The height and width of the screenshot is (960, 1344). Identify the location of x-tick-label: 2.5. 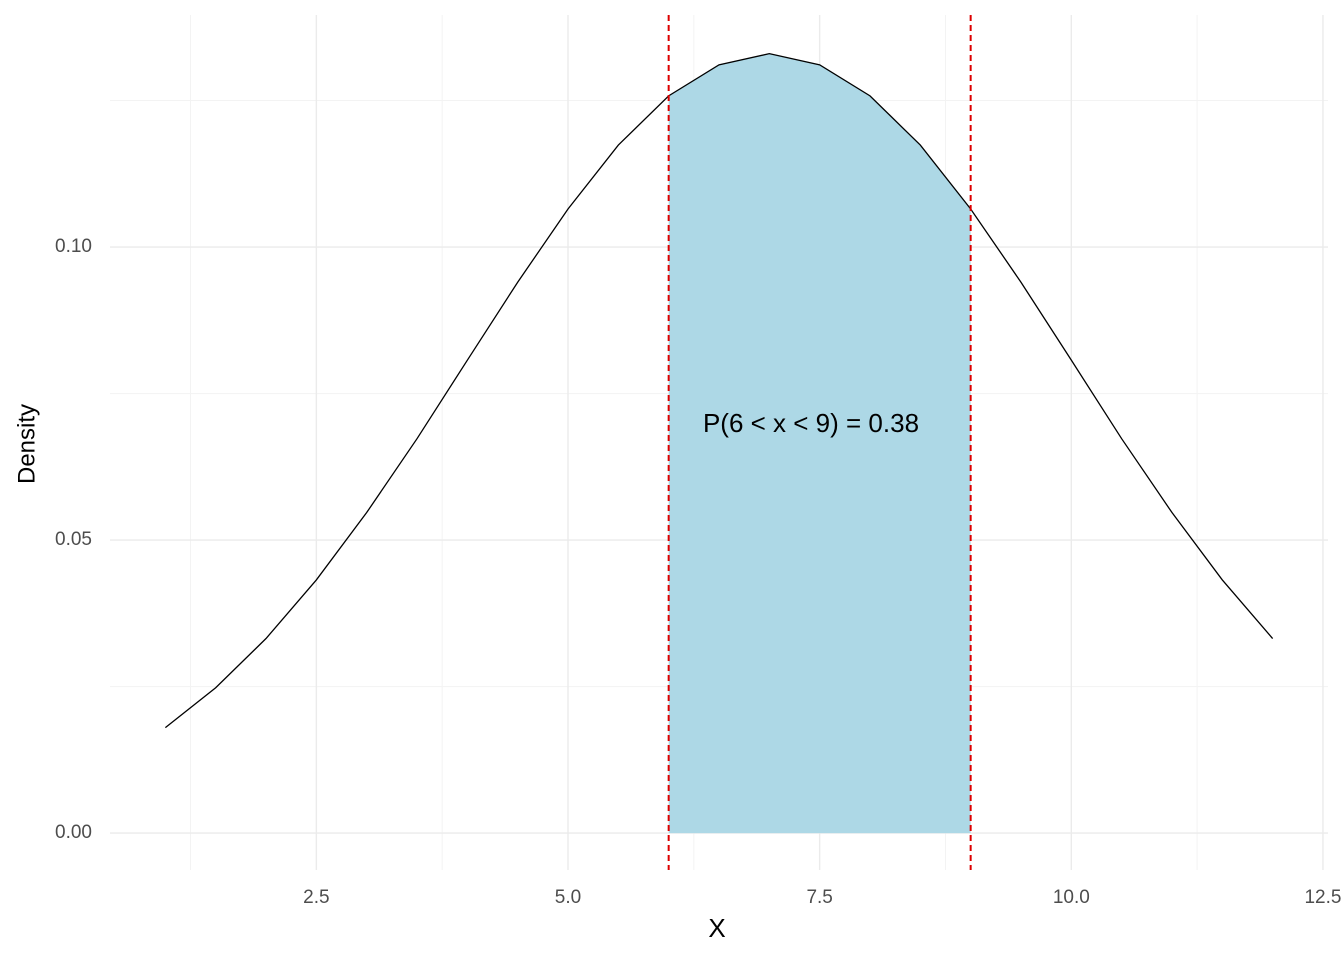
(316, 897).